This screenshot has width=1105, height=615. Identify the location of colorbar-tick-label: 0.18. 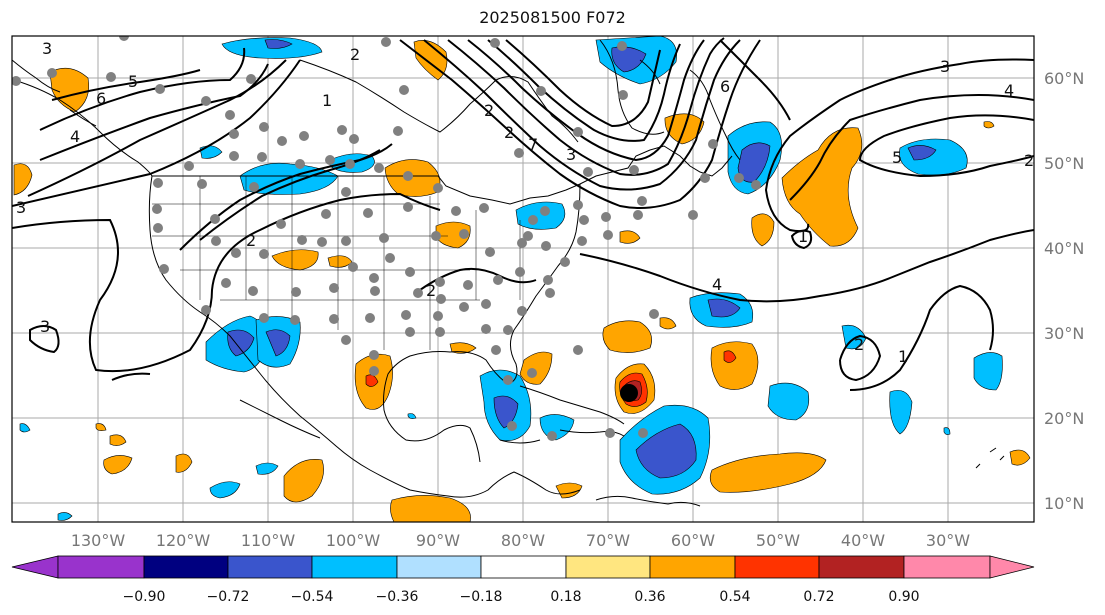
(565, 597).